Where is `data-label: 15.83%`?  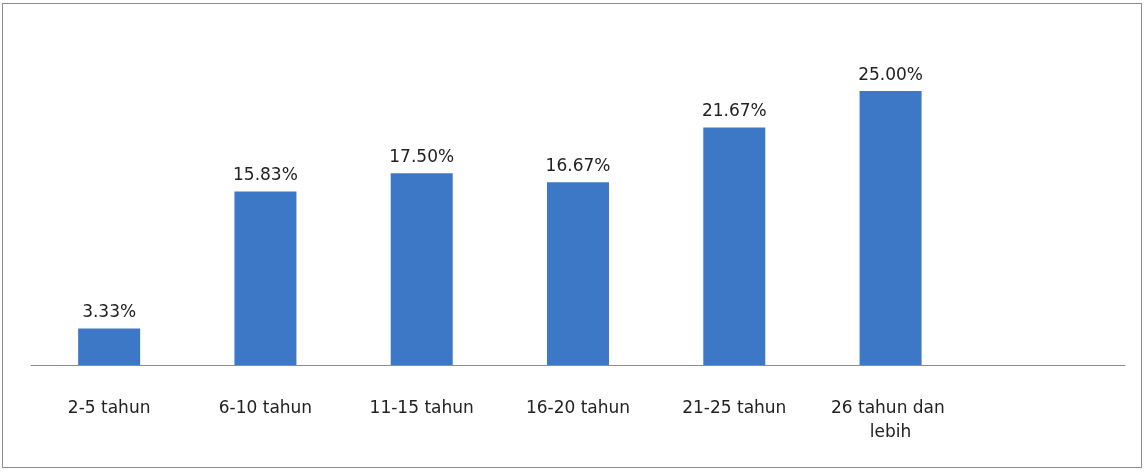
data-label: 15.83% is located at coordinates (265, 174).